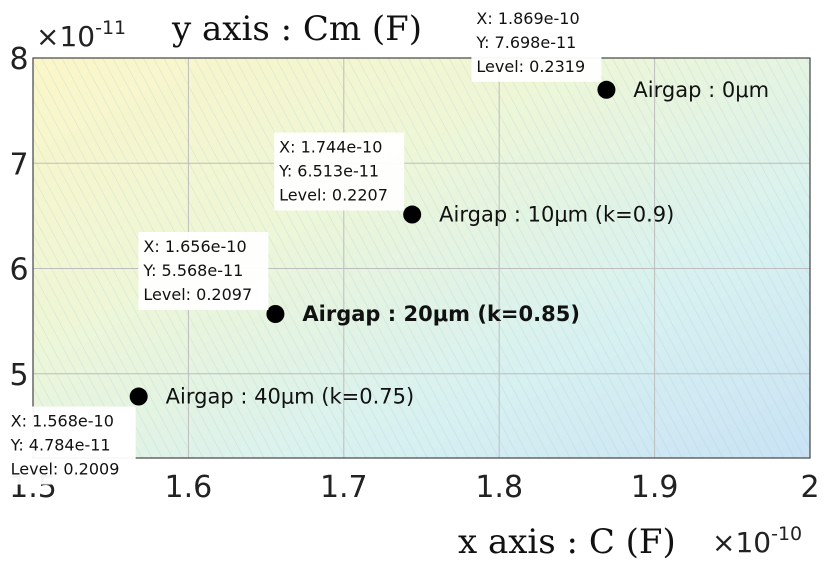 The width and height of the screenshot is (827, 570). What do you see at coordinates (525, 42) in the screenshot?
I see `datatip-line: Y: 7.698e-11` at bounding box center [525, 42].